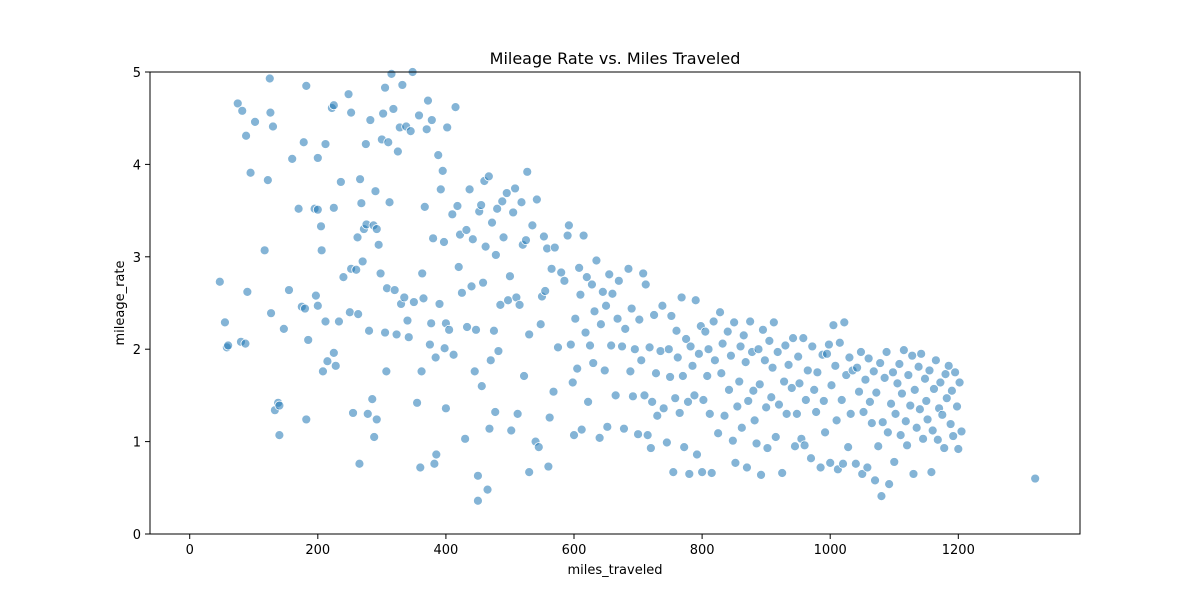  What do you see at coordinates (445, 550) in the screenshot?
I see `x-tick-label: 400` at bounding box center [445, 550].